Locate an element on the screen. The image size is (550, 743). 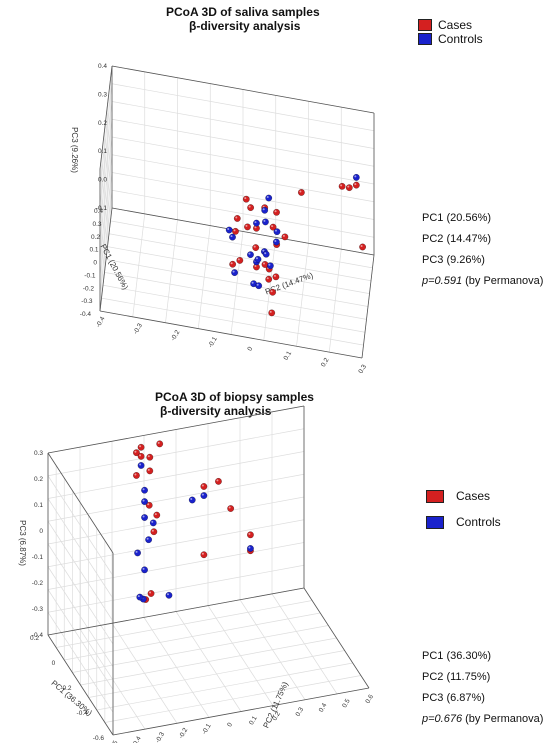
stat-pc1: PC1 (36.30%) is located at coordinates (457, 656).